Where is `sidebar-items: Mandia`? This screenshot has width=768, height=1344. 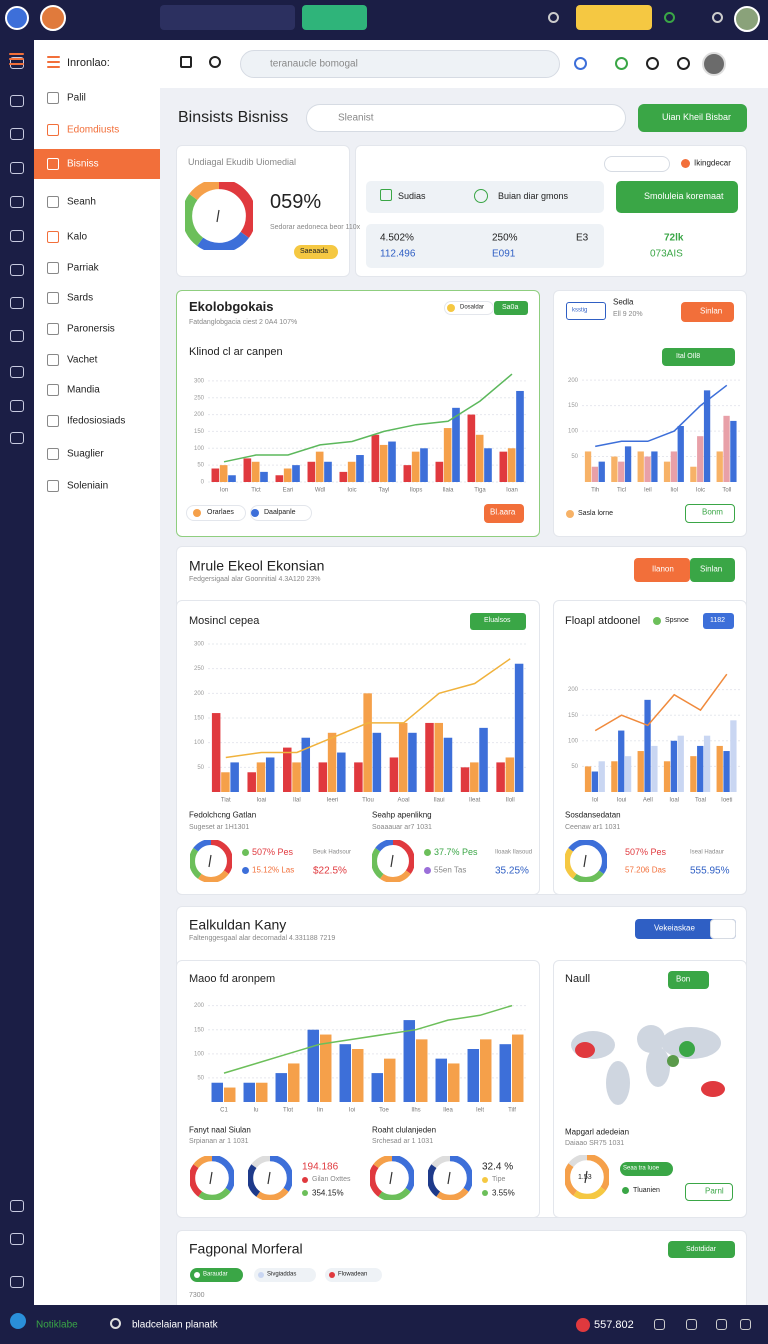 sidebar-items: Mandia is located at coordinates (83, 390).